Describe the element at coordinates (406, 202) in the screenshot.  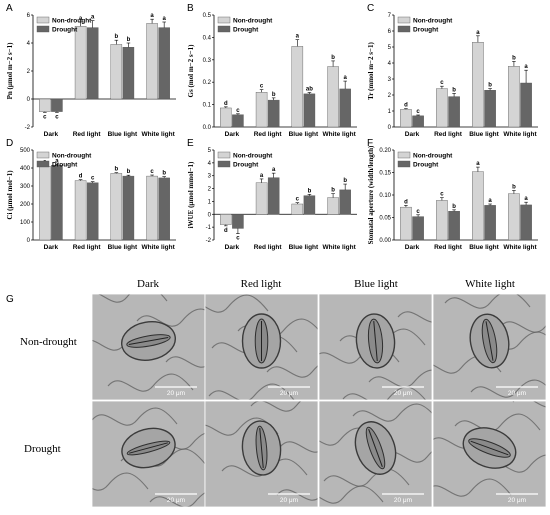
I see `significance-letter: d` at that location.